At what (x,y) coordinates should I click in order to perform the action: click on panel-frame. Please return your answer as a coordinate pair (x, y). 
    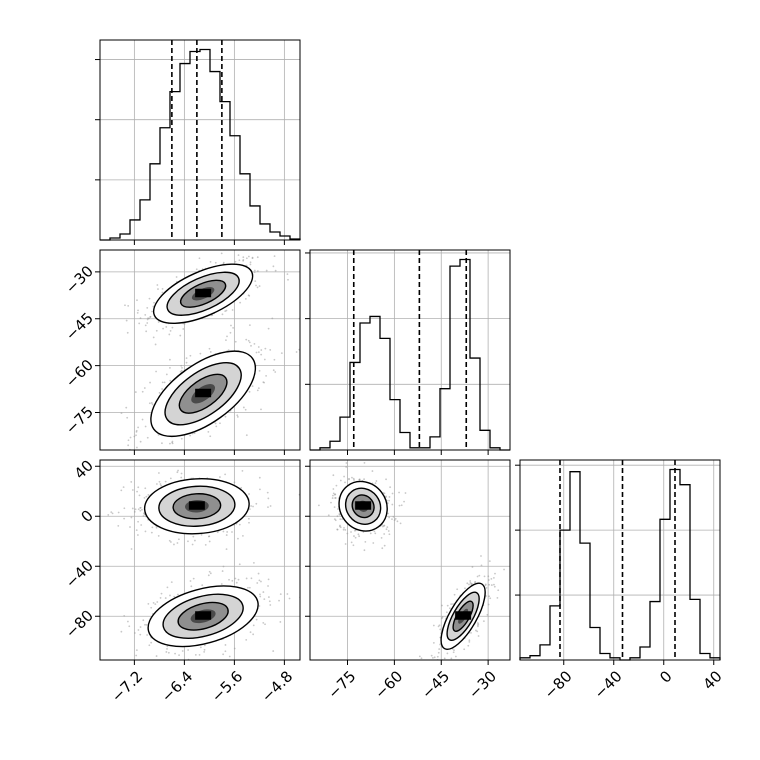
    Looking at the image, I should click on (410, 560).